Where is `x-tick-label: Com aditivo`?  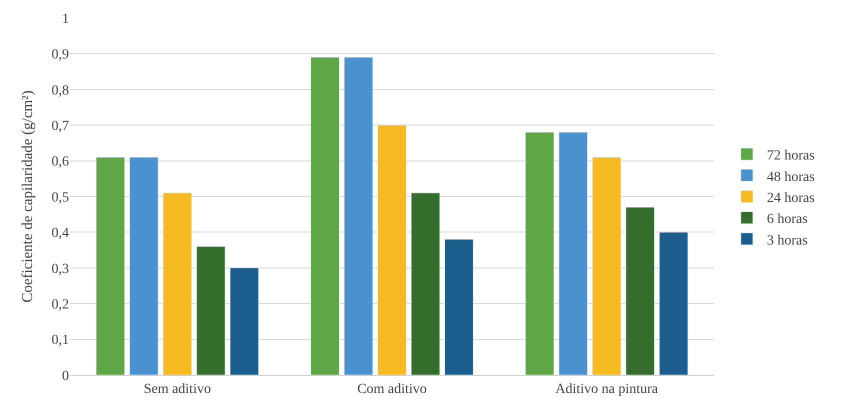
x-tick-label: Com aditivo is located at coordinates (392, 389).